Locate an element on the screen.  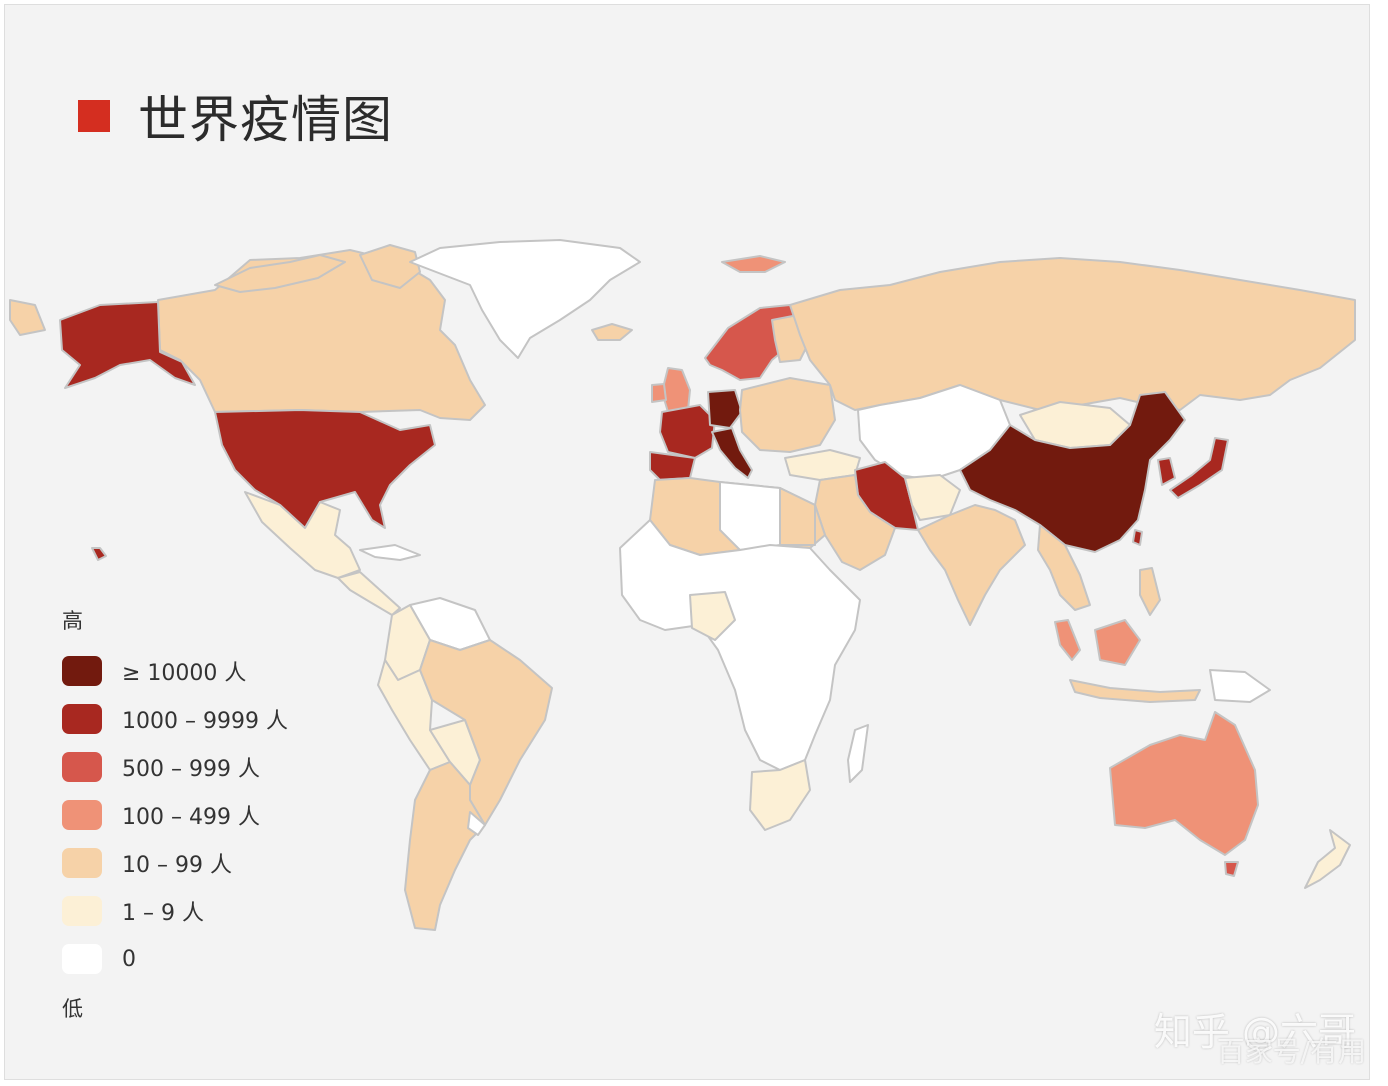
region-hawaii is located at coordinates (99, 554).